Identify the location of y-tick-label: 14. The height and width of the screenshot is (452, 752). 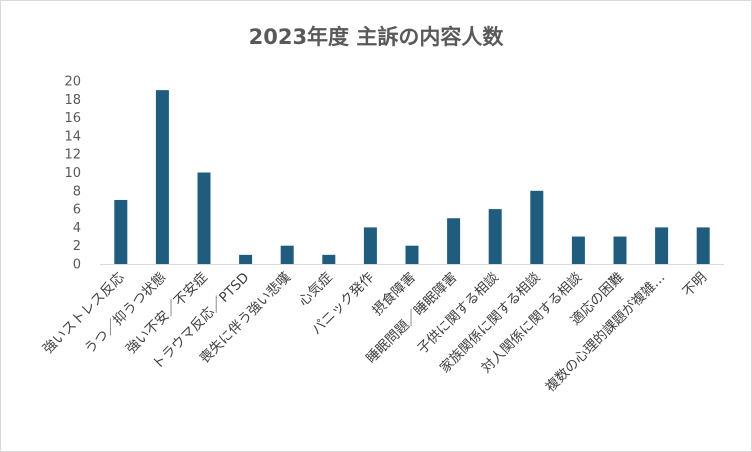
(72, 136).